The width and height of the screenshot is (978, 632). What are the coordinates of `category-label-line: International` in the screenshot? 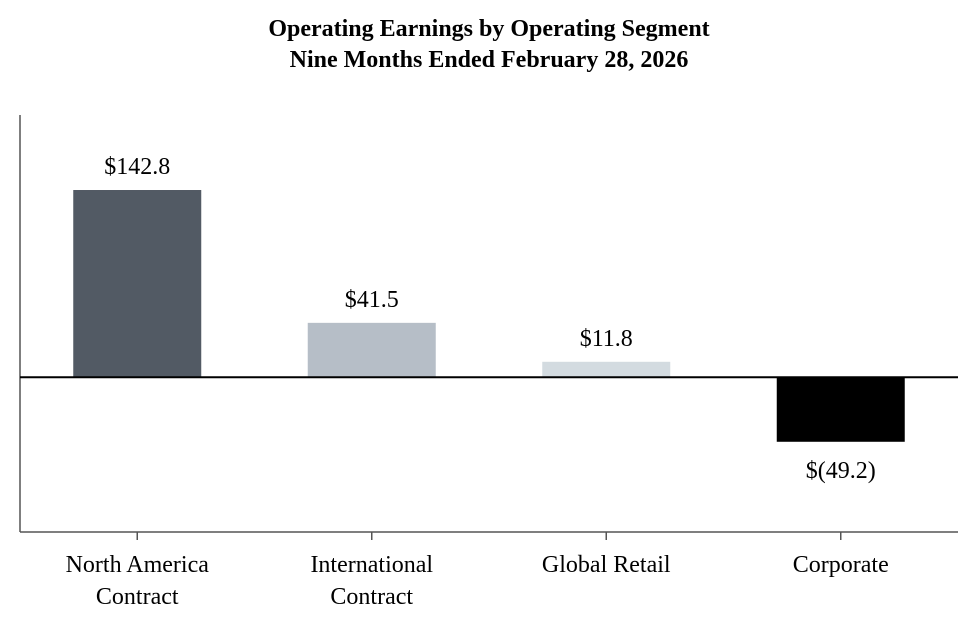 It's located at (371, 565).